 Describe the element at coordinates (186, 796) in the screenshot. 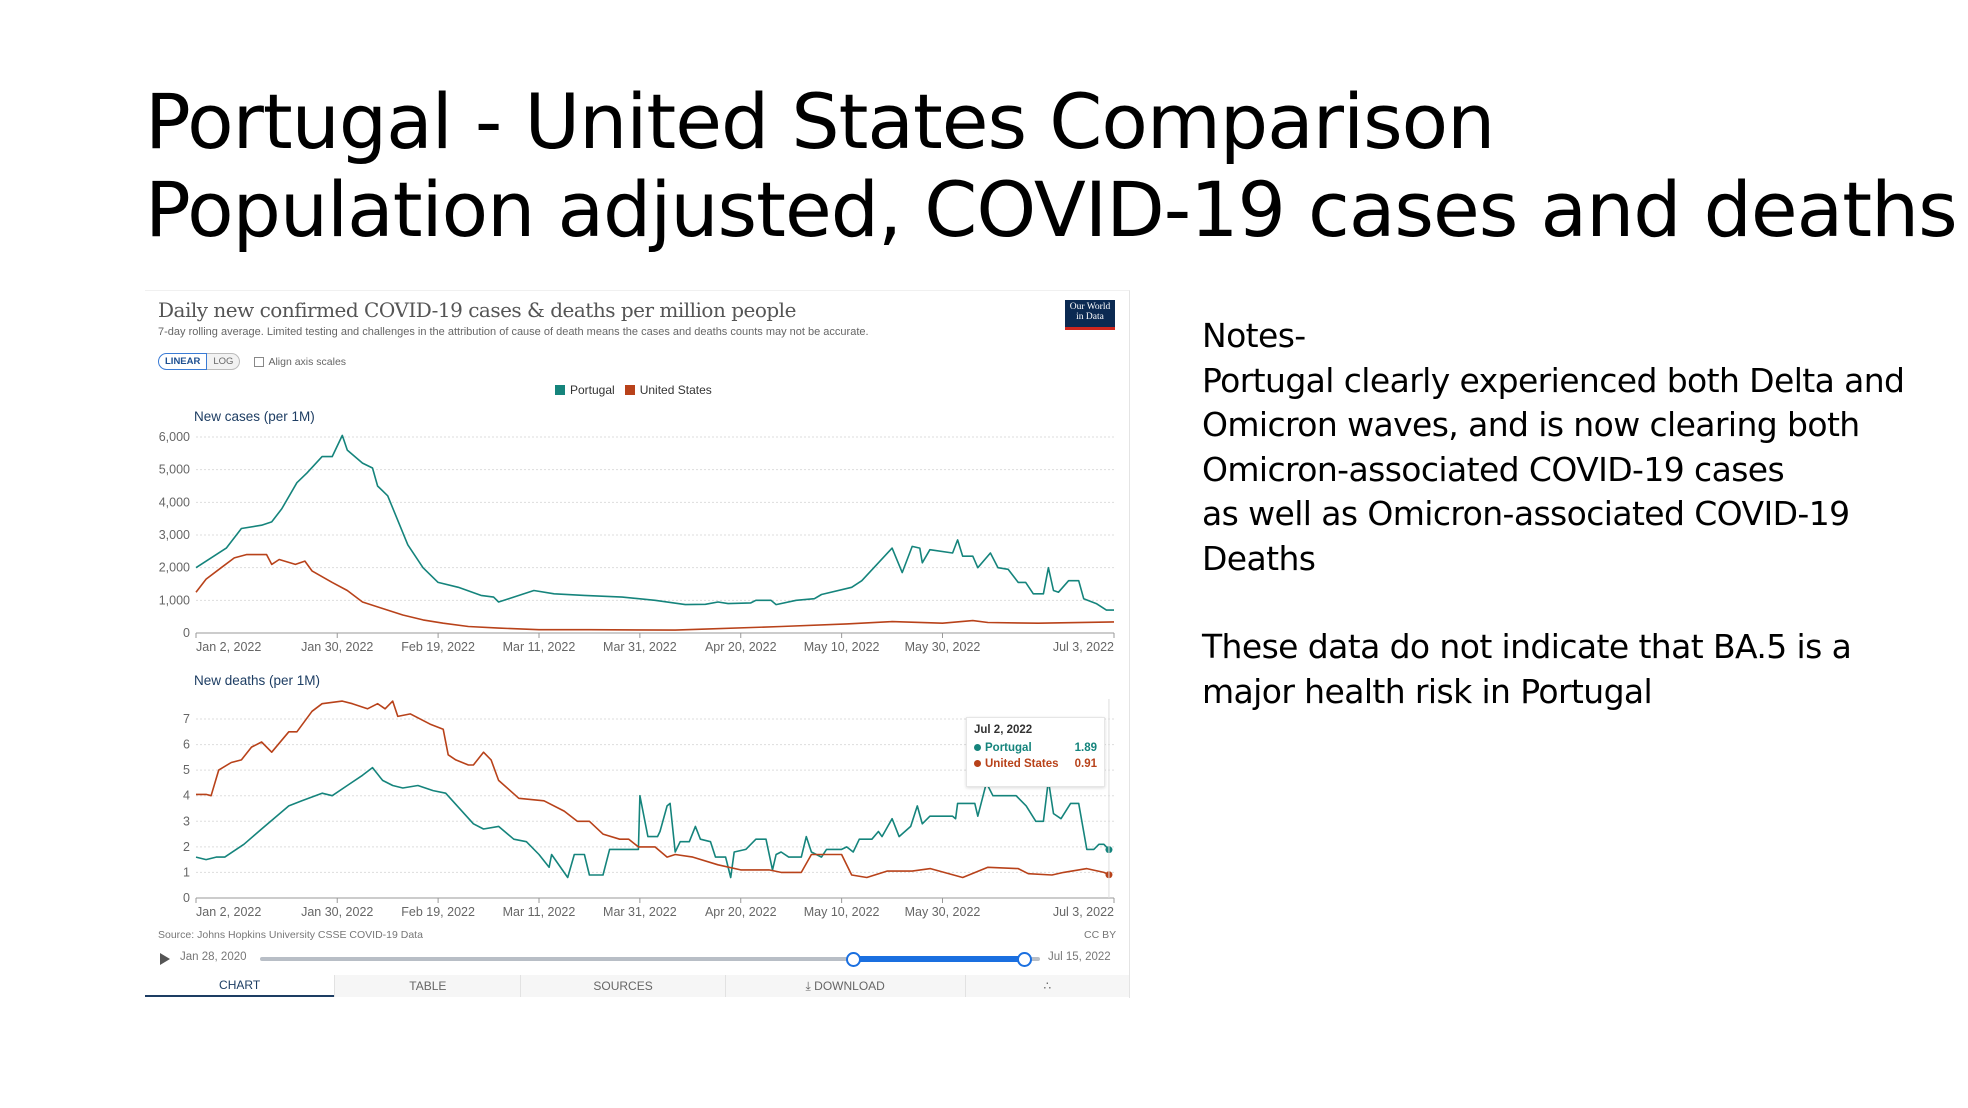

I see `y-tick-label: 4` at that location.